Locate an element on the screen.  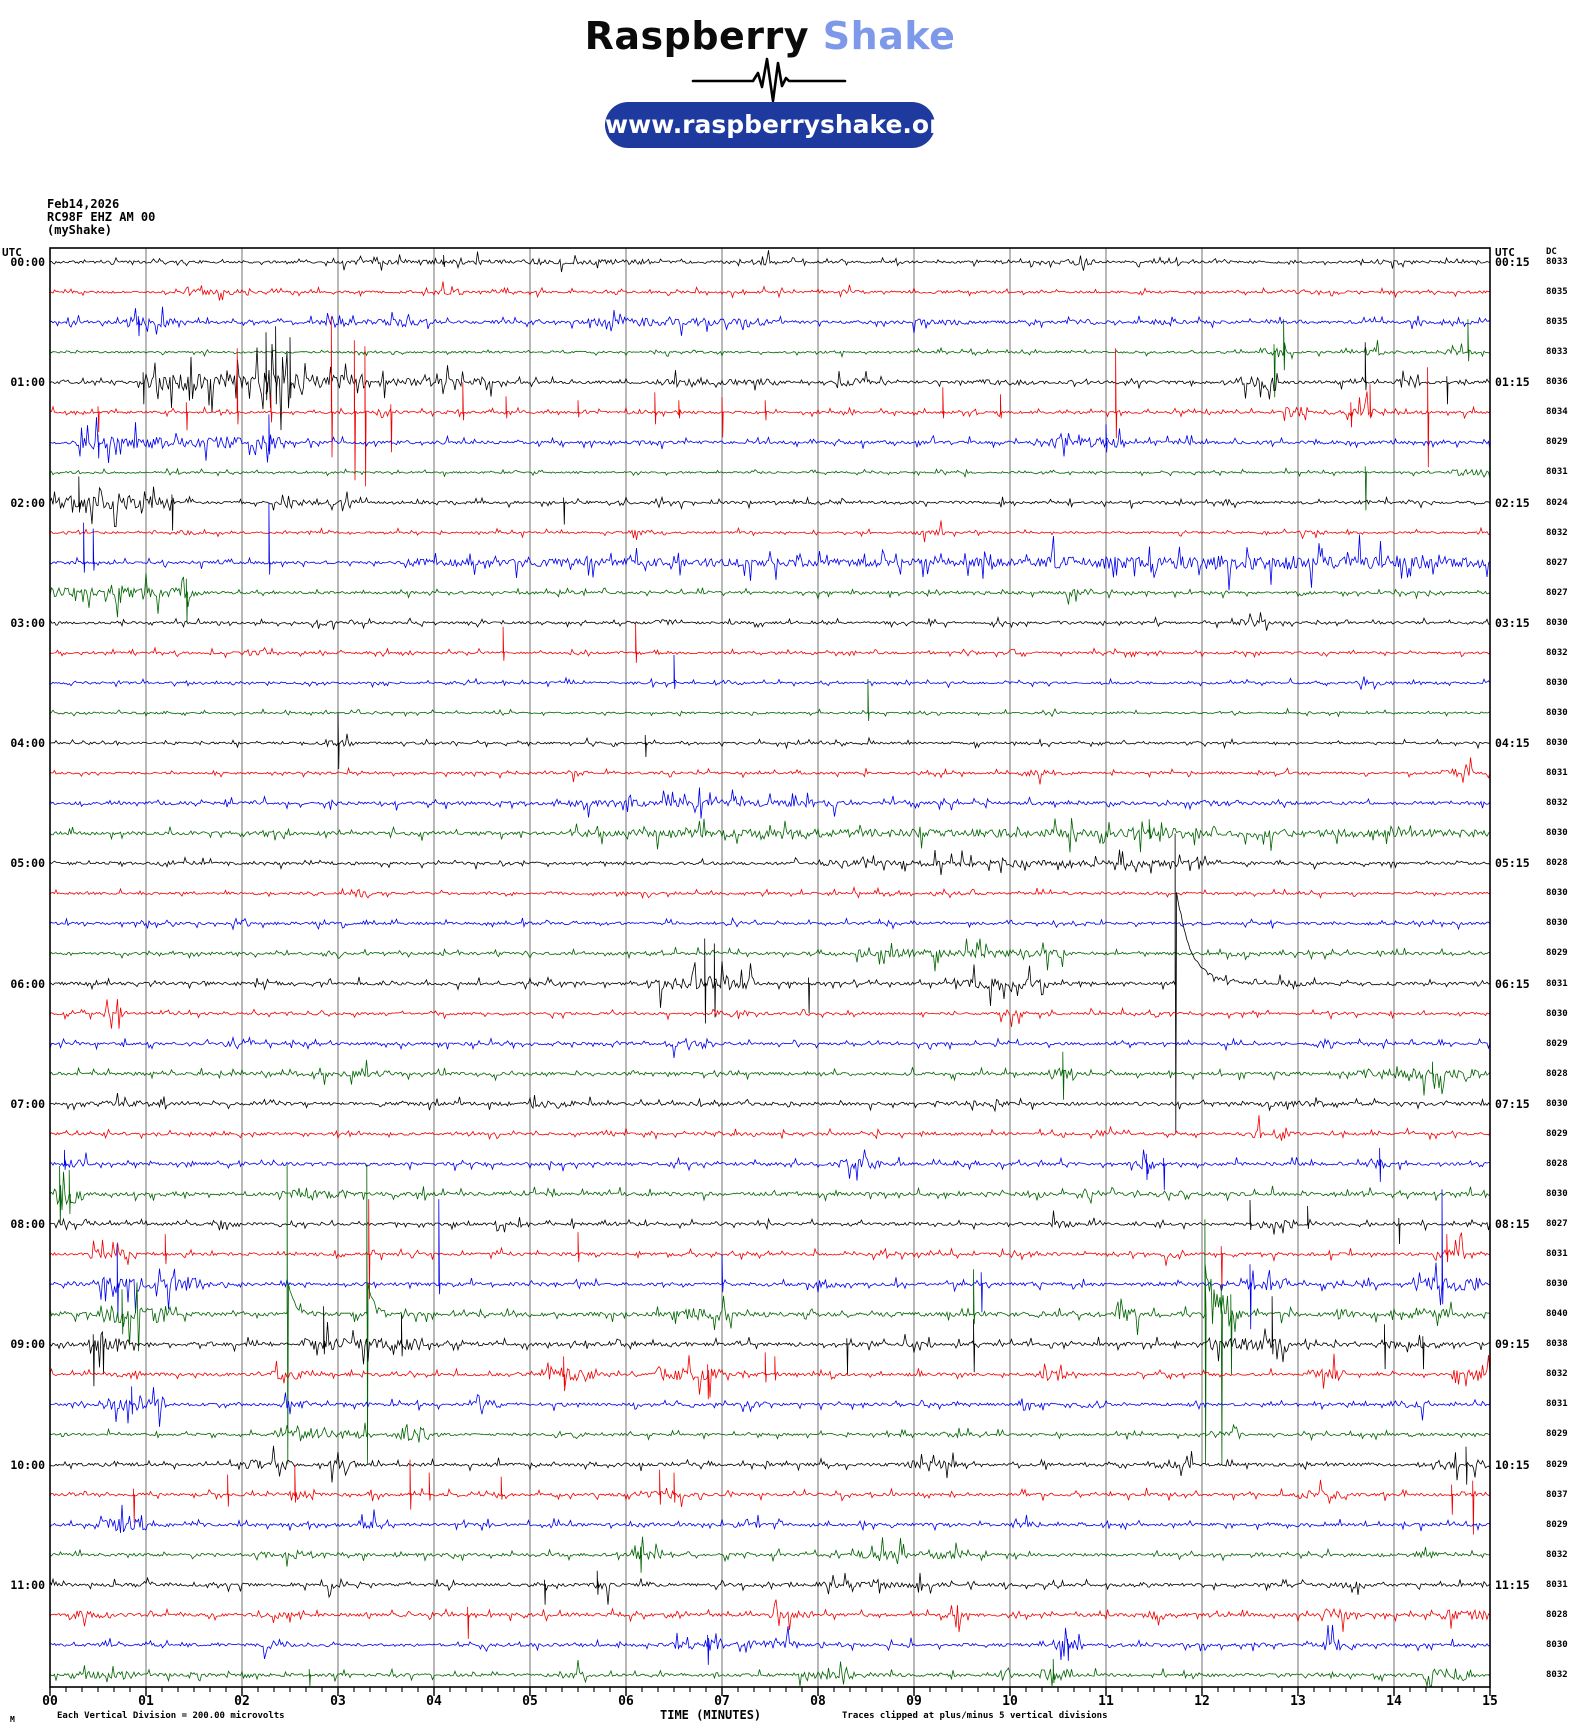
x-tick-label: 11 is located at coordinates (1106, 1701).